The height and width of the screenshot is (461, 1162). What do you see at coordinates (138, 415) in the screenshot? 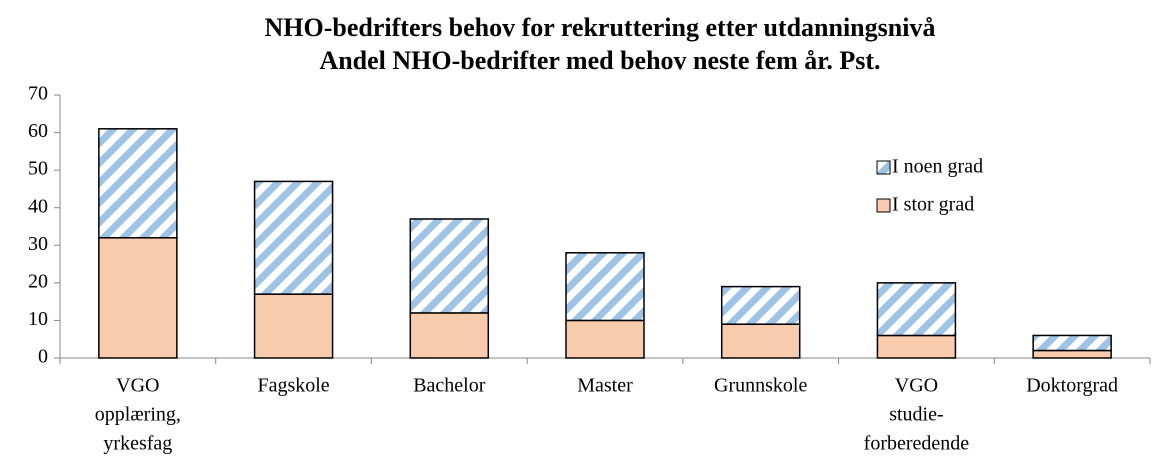
I see `x-tick-label: opplæring,` at bounding box center [138, 415].